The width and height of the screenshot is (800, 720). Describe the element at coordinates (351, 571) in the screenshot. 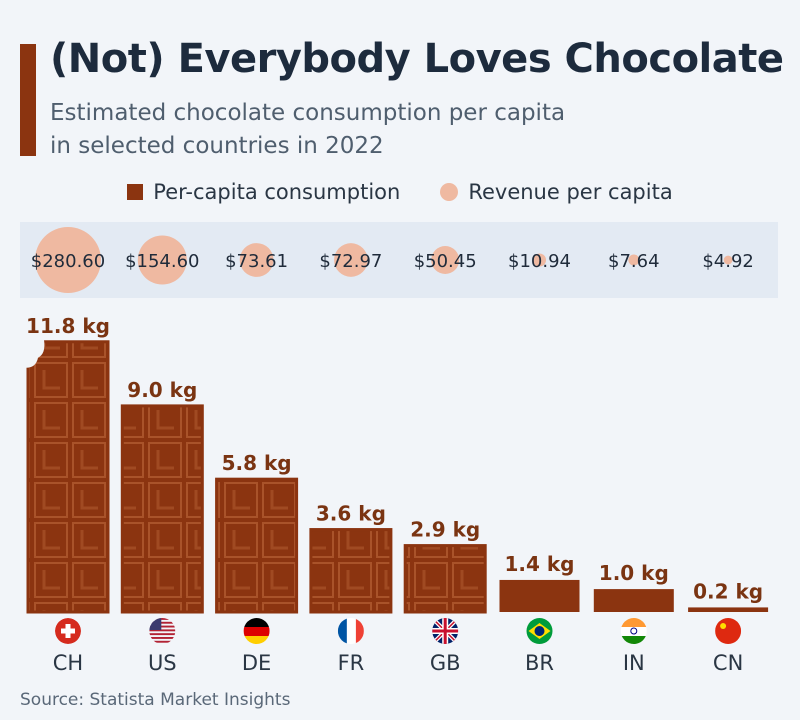

I see `consumption-bar-FR` at that location.